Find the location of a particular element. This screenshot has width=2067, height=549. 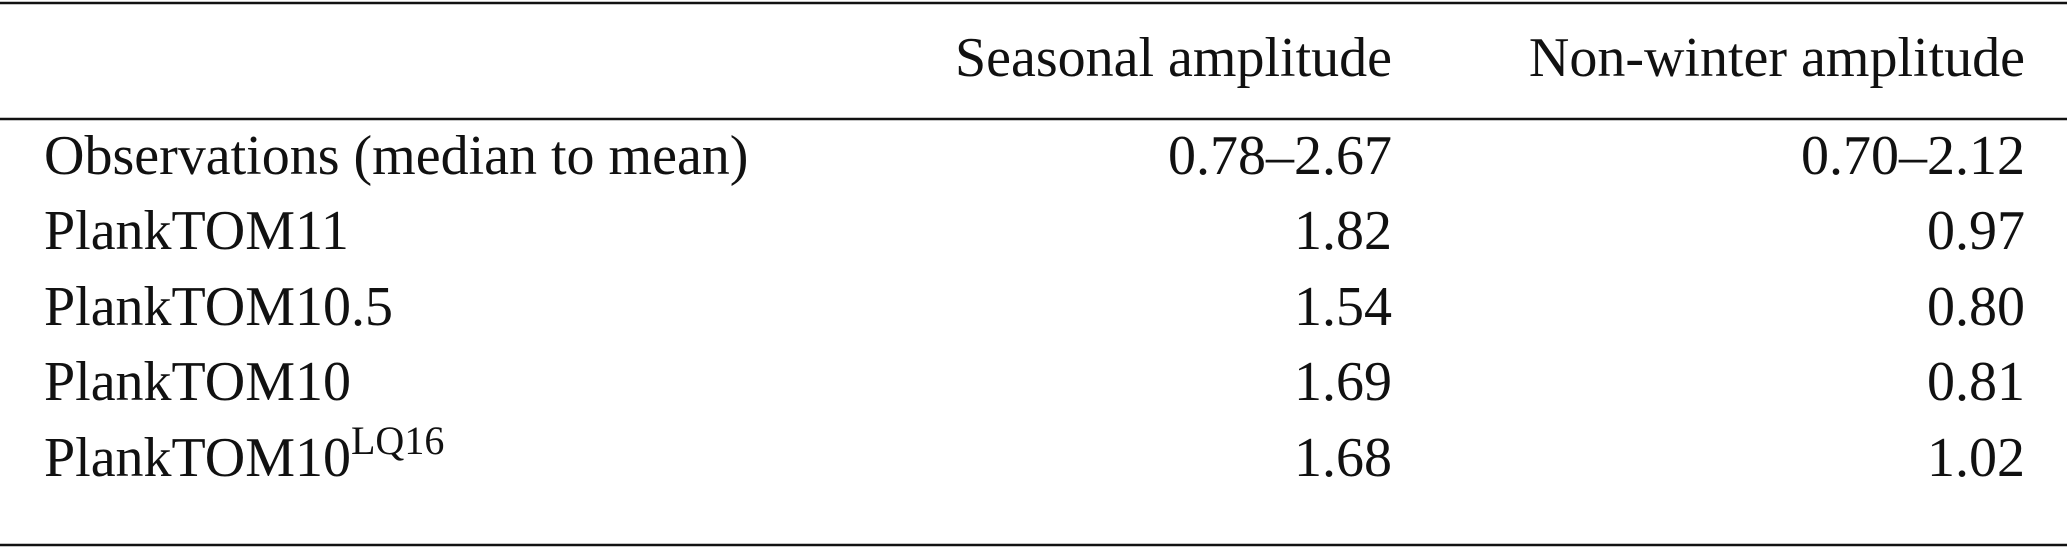

row-label: PlankTOM10.5 is located at coordinates (218, 307).